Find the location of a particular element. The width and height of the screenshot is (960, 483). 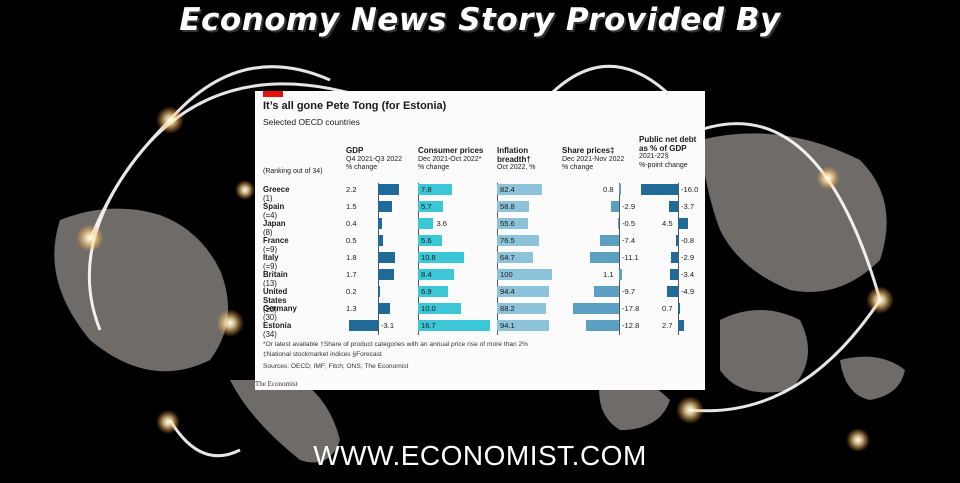

header-debt-title2: as % of GDP is located at coordinates (663, 148).